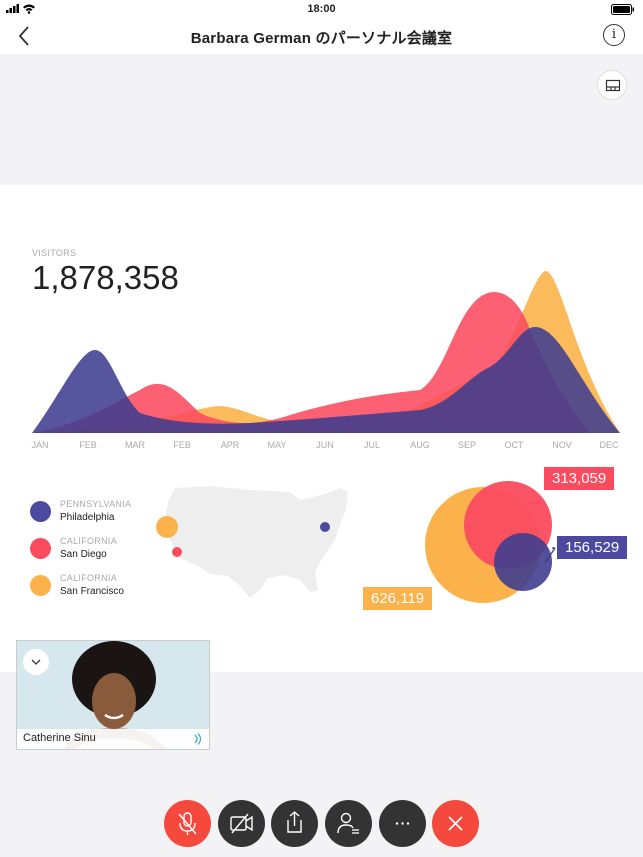  What do you see at coordinates (167, 527) in the screenshot?
I see `map-dot-san-francisco` at bounding box center [167, 527].